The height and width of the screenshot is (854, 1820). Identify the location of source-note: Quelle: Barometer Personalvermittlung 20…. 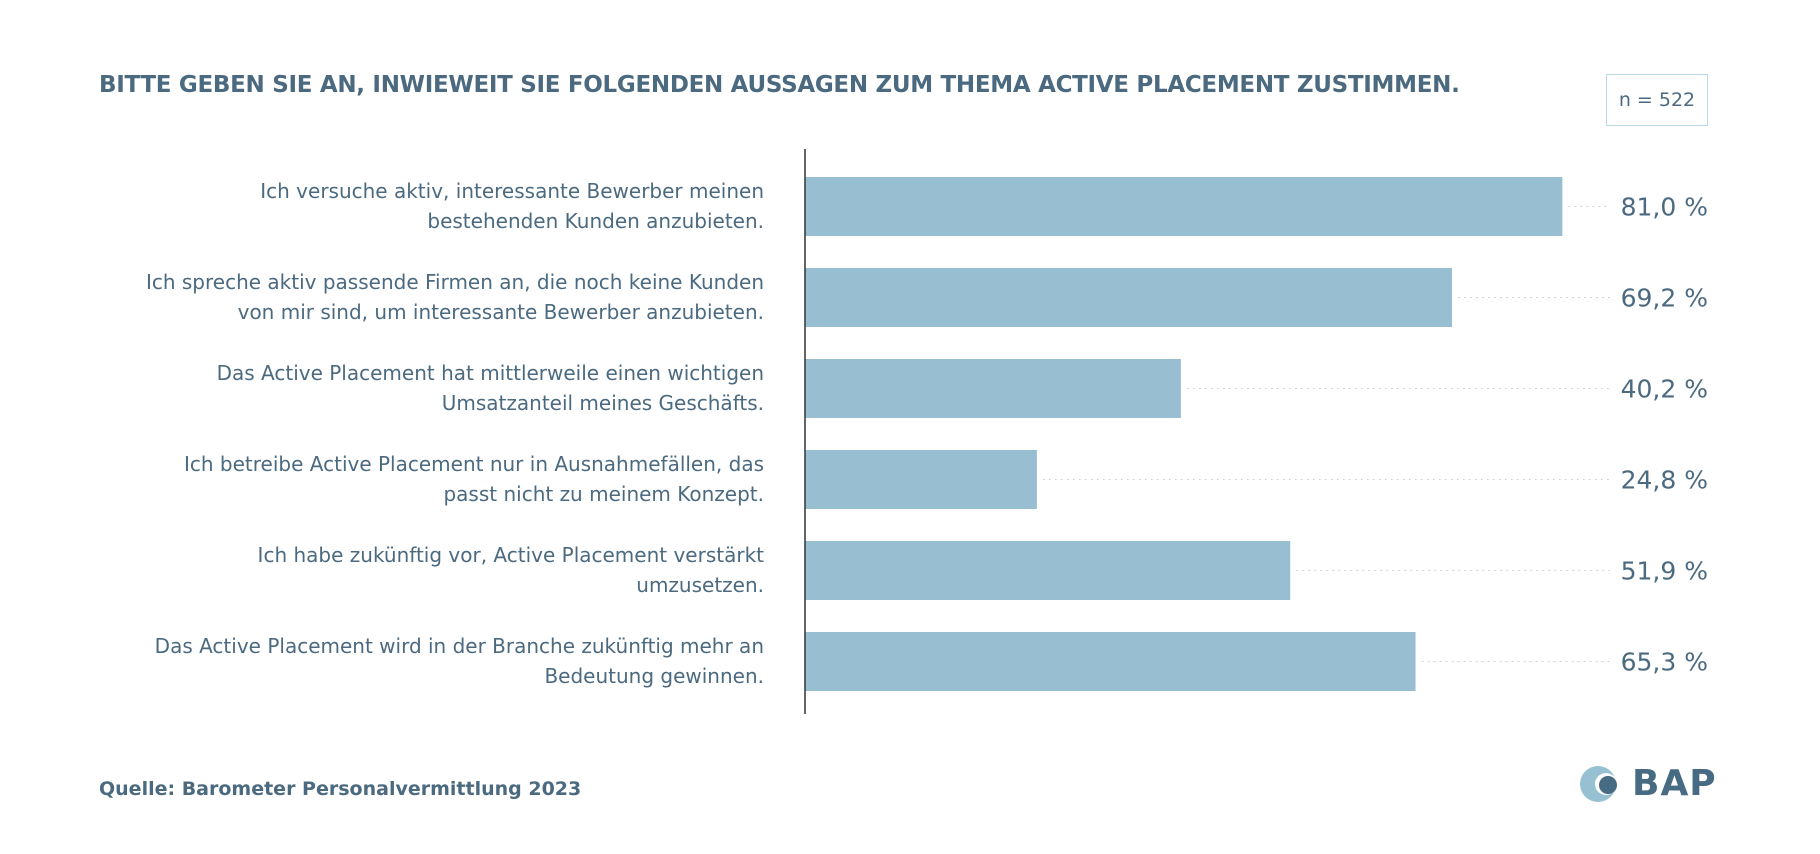
(340, 789).